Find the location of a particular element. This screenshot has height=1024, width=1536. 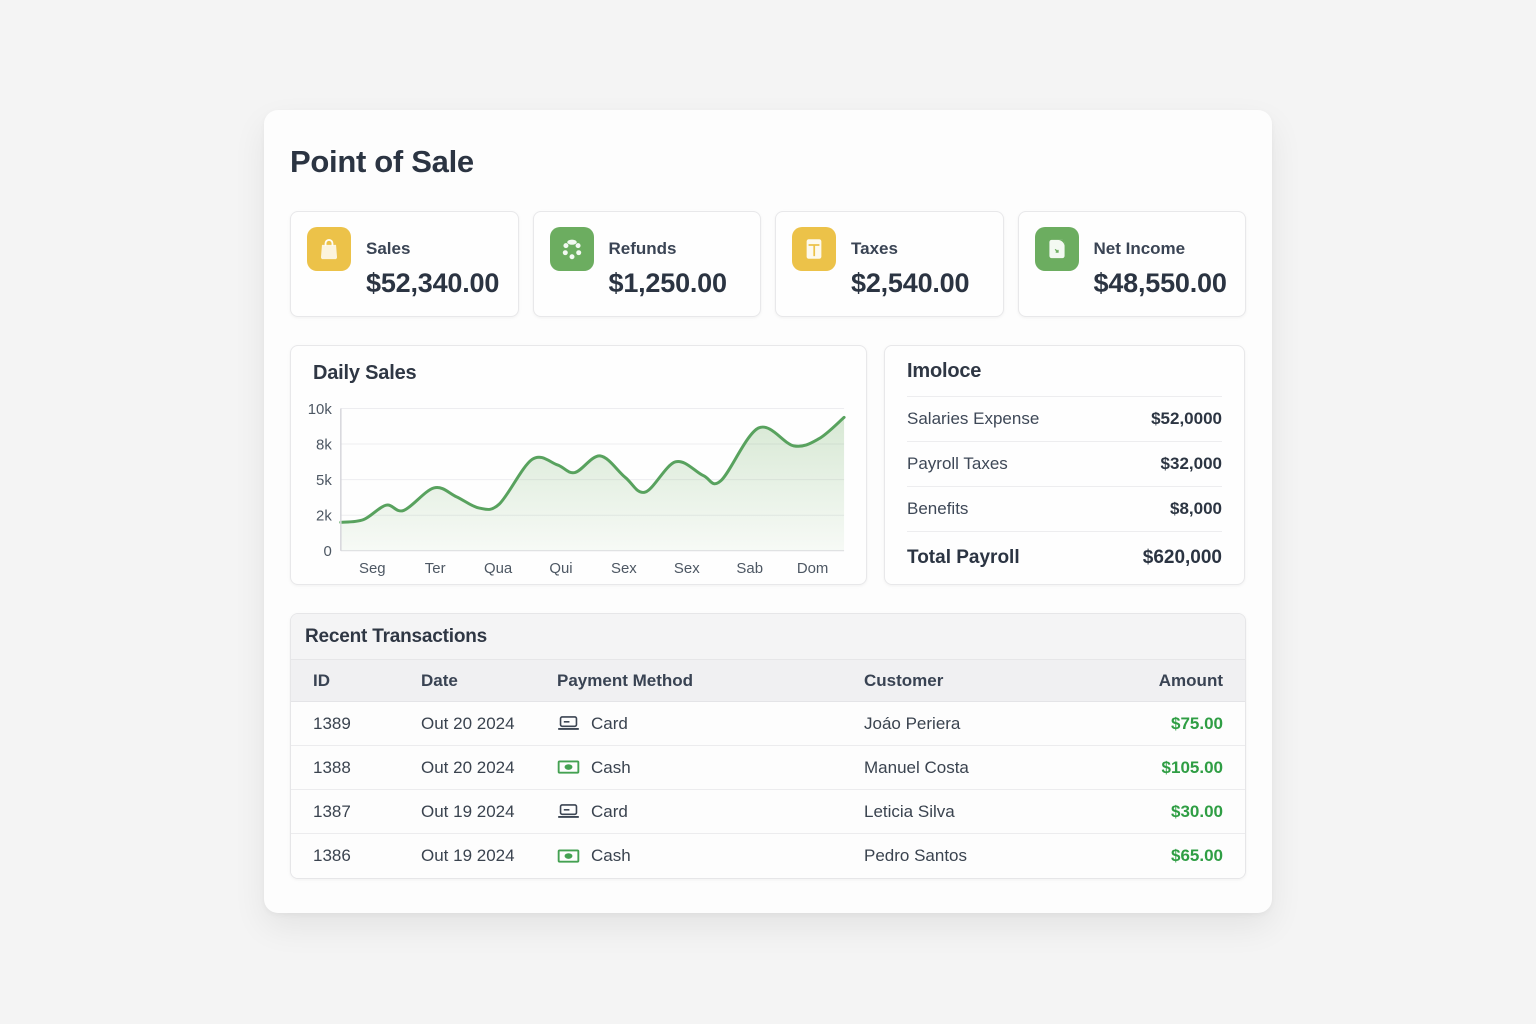

svg-text: Ter is located at coordinates (435, 569).